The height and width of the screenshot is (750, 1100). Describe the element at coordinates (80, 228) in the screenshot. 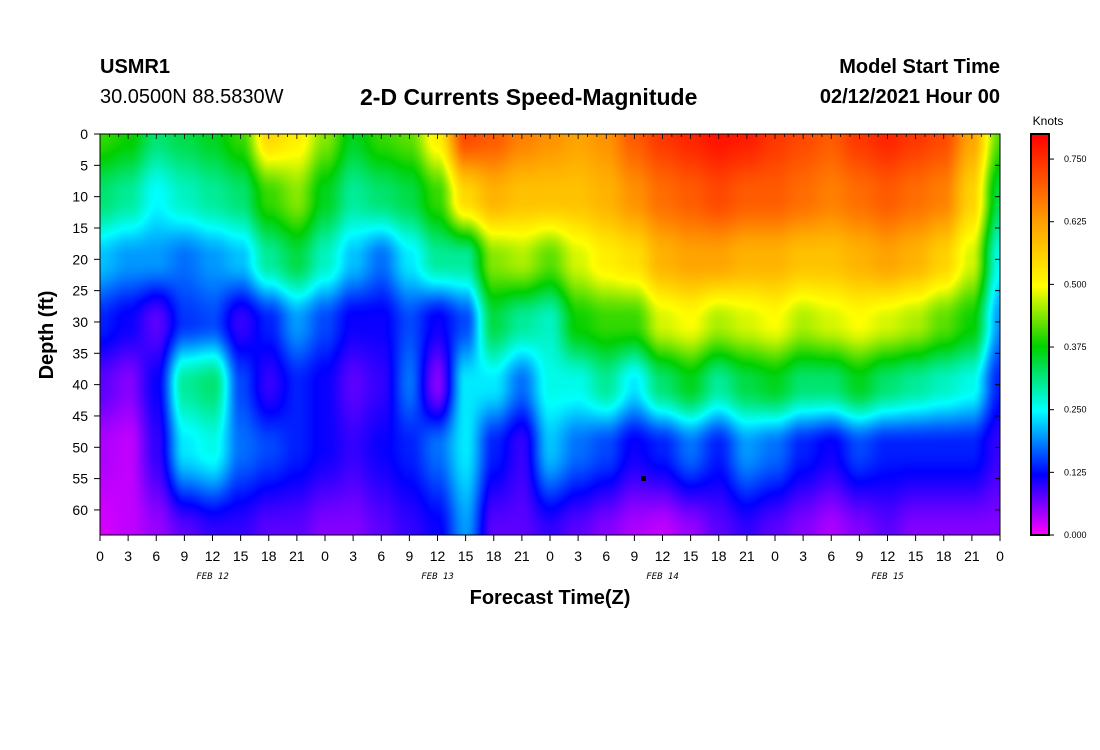

I see `y-tick-label: 15` at that location.